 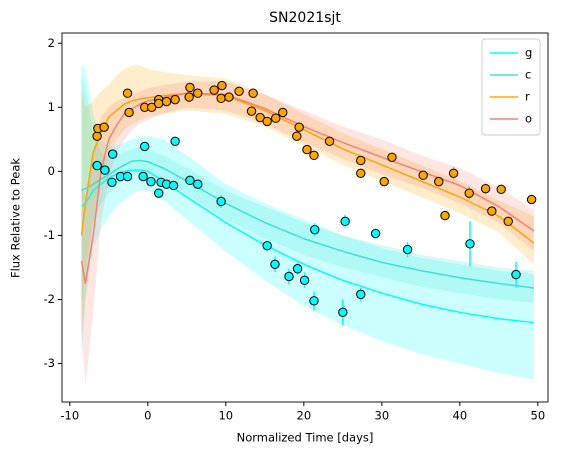 What do you see at coordinates (49, 235) in the screenshot?
I see `y-tick-label: -1` at bounding box center [49, 235].